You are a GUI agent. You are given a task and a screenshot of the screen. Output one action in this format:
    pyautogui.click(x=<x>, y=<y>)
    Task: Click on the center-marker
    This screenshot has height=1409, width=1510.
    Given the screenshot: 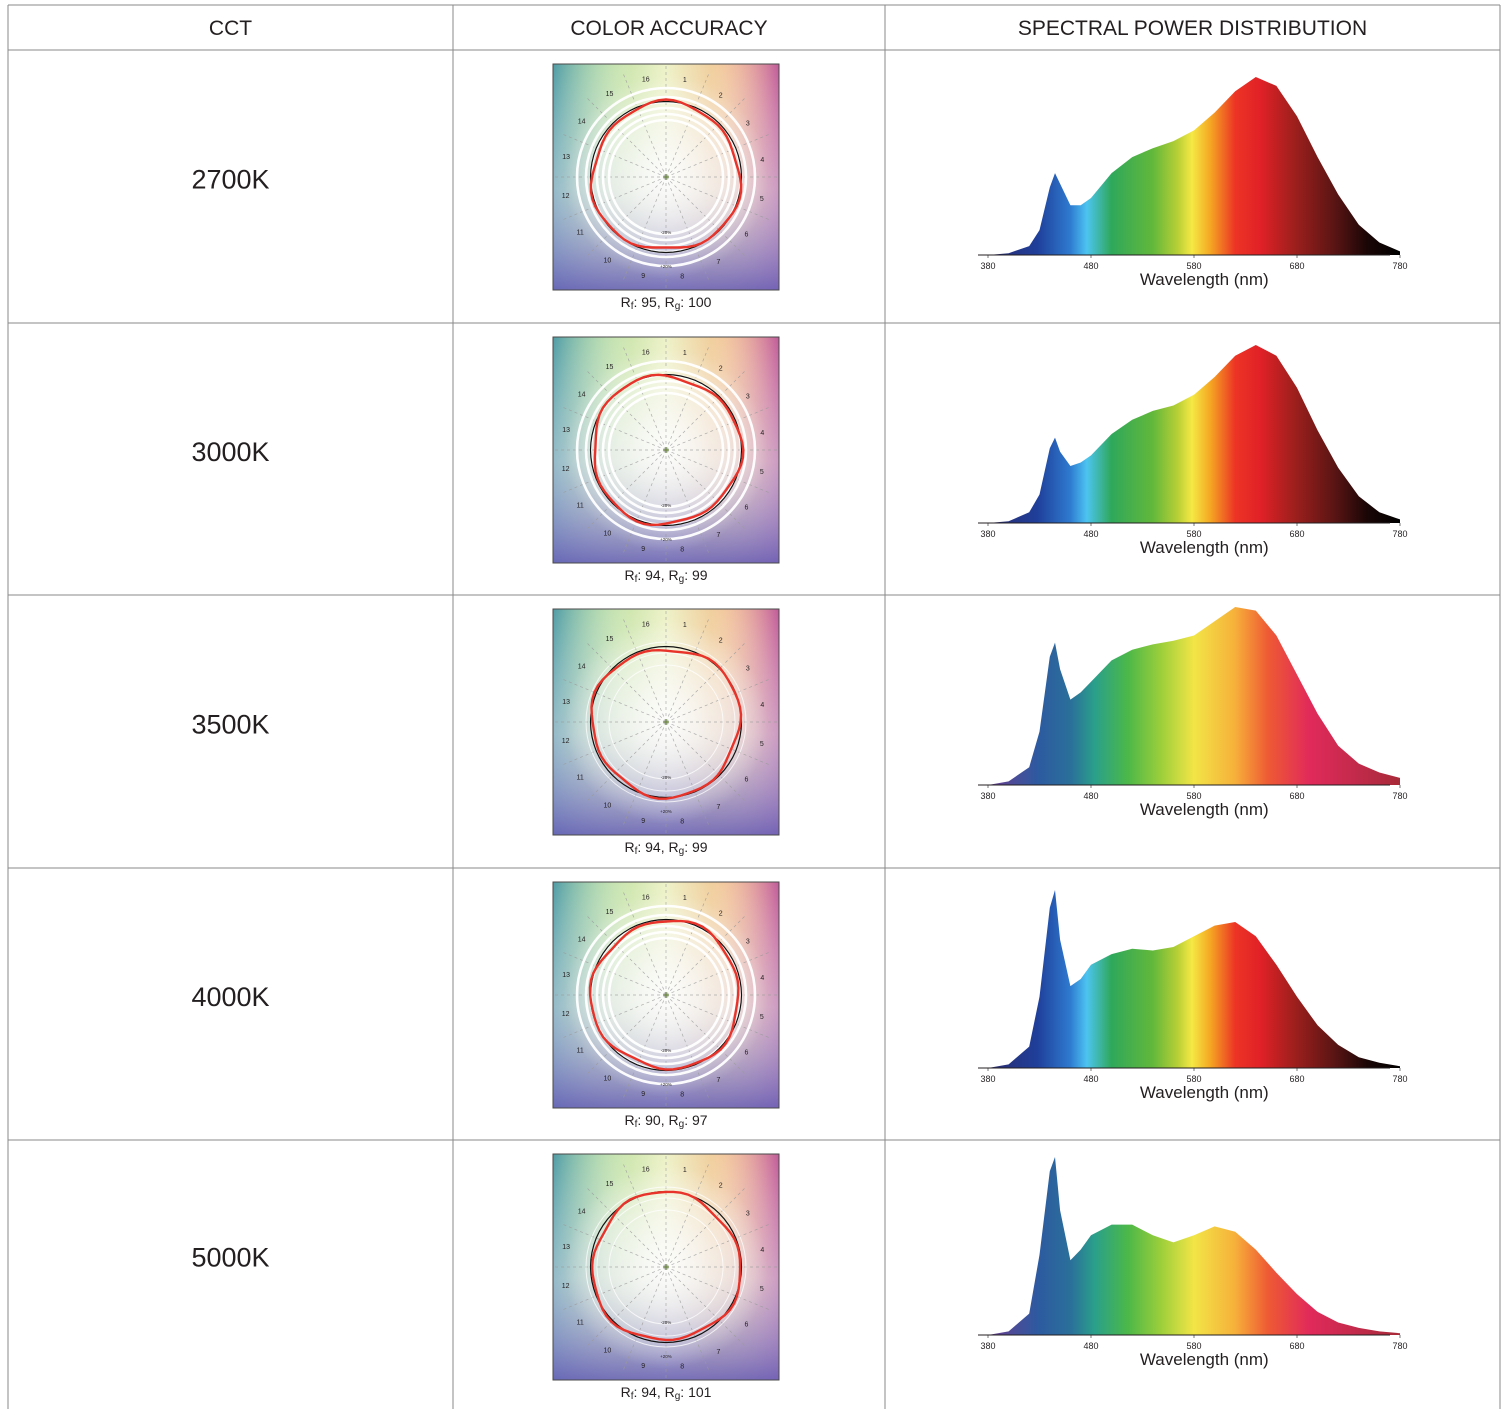 What is the action you would take?
    pyautogui.click(x=666, y=177)
    